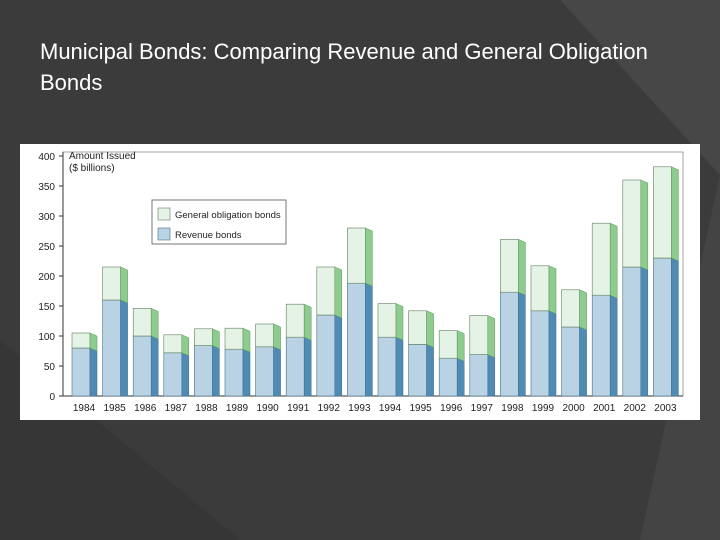 This screenshot has height=540, width=720. What do you see at coordinates (540, 353) in the screenshot?
I see `bar-revenue-1999` at bounding box center [540, 353].